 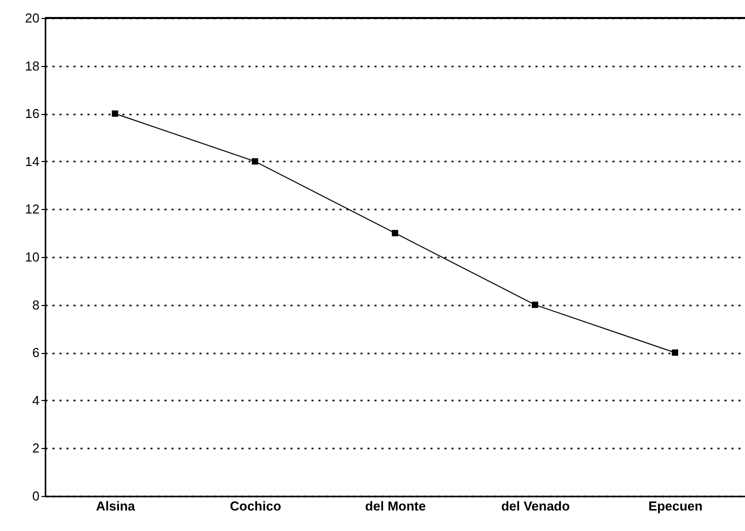 I want to click on y-tick-label: 4, so click(x=36, y=400).